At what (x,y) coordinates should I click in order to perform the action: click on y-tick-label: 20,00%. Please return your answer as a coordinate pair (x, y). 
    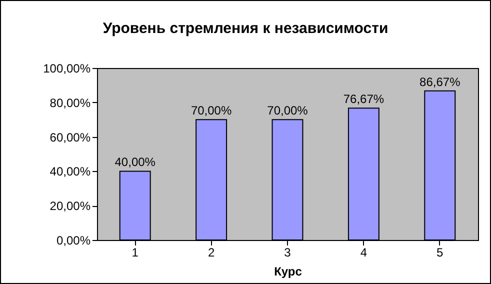
    Looking at the image, I should click on (70, 206).